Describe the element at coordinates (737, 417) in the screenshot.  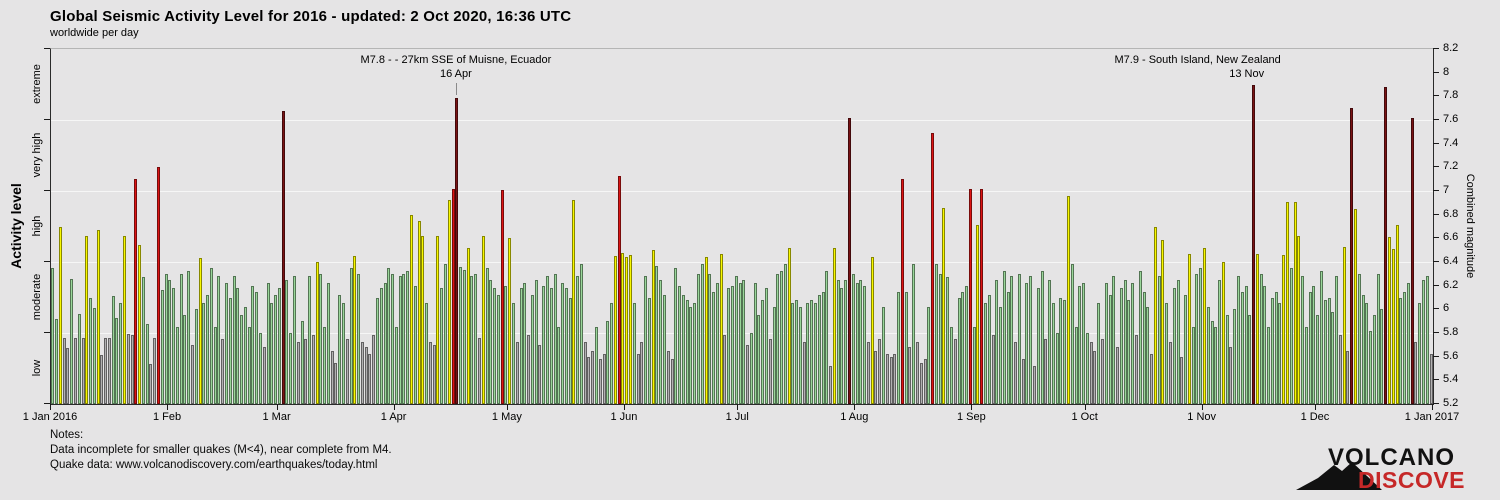
I see `month-label: 1 Jul` at that location.